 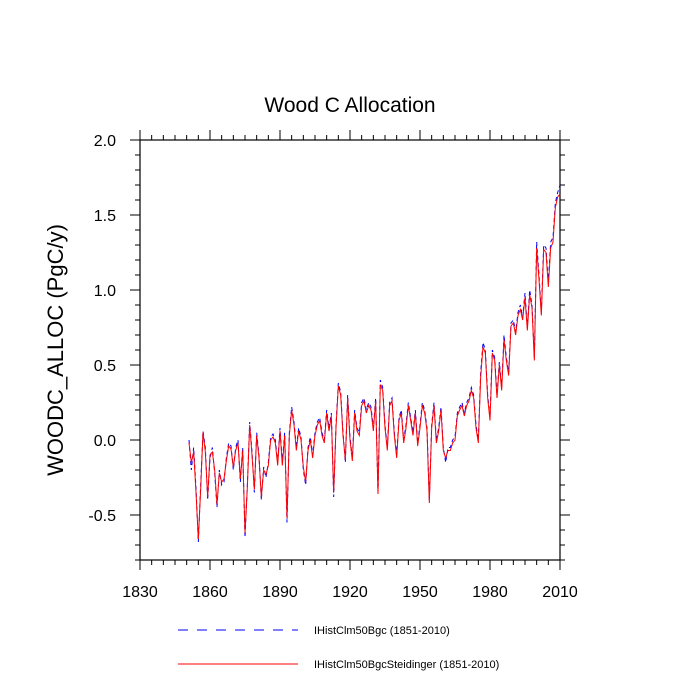 What do you see at coordinates (382, 631) in the screenshot?
I see `legend-label-0: IHistClm50Bgc (1851-2010)` at bounding box center [382, 631].